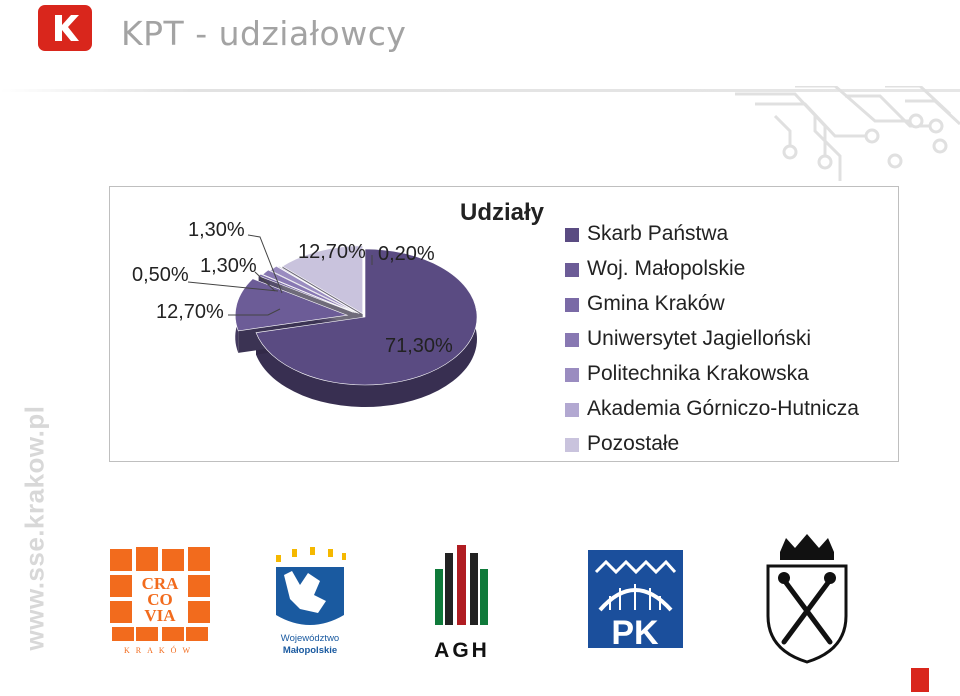 The height and width of the screenshot is (696, 960). What do you see at coordinates (160, 650) in the screenshot?
I see `cracovia-caption: KRAKÓW` at bounding box center [160, 650].